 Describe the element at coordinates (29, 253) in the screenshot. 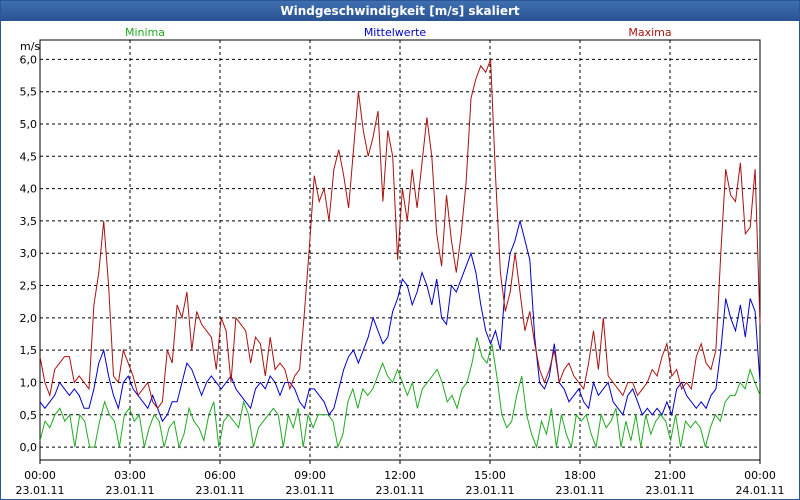

I see `y-tick-label: 3,0` at that location.